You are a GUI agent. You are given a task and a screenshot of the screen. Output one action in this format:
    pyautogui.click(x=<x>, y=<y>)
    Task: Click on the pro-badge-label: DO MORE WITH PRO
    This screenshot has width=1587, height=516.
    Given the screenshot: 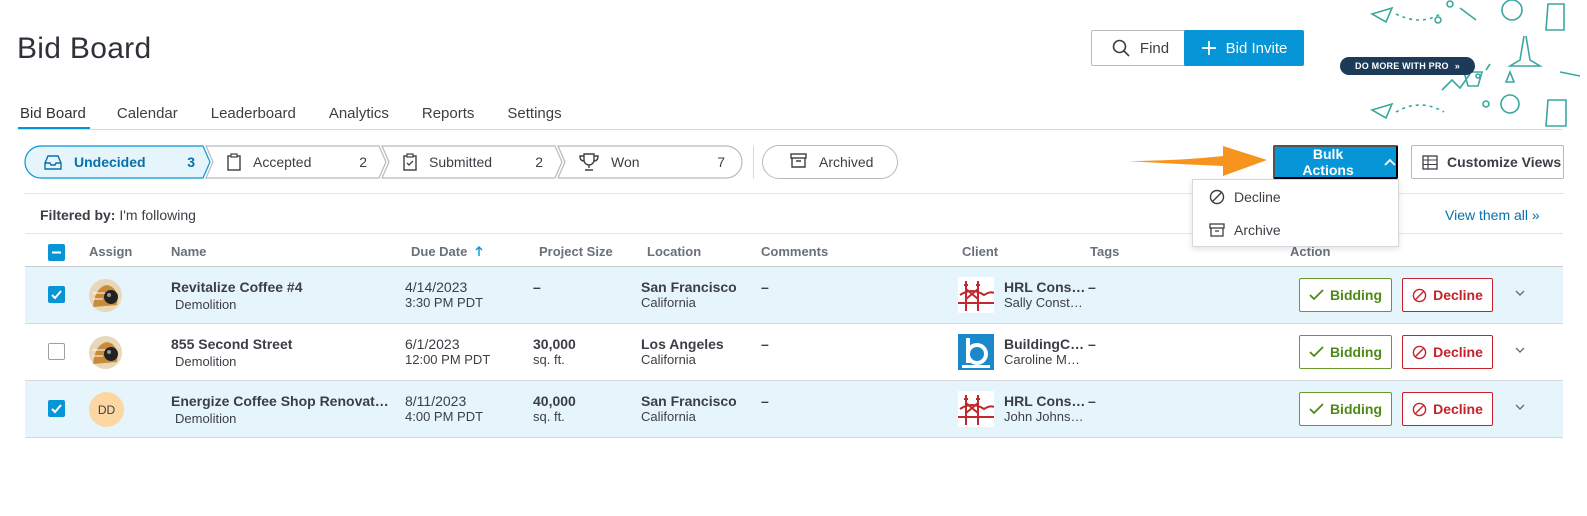 What is the action you would take?
    pyautogui.click(x=1402, y=66)
    